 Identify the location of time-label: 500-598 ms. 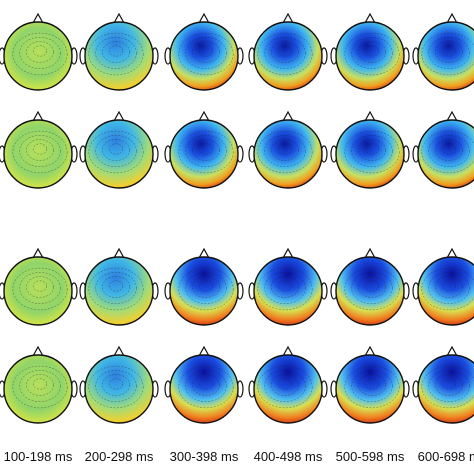
(370, 456).